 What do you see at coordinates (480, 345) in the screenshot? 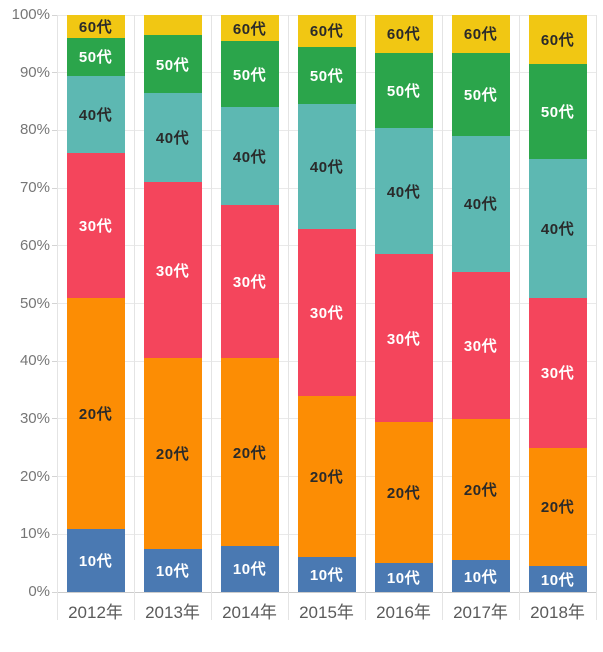
I see `bar-segment-30代-2017年: 30代` at bounding box center [480, 345].